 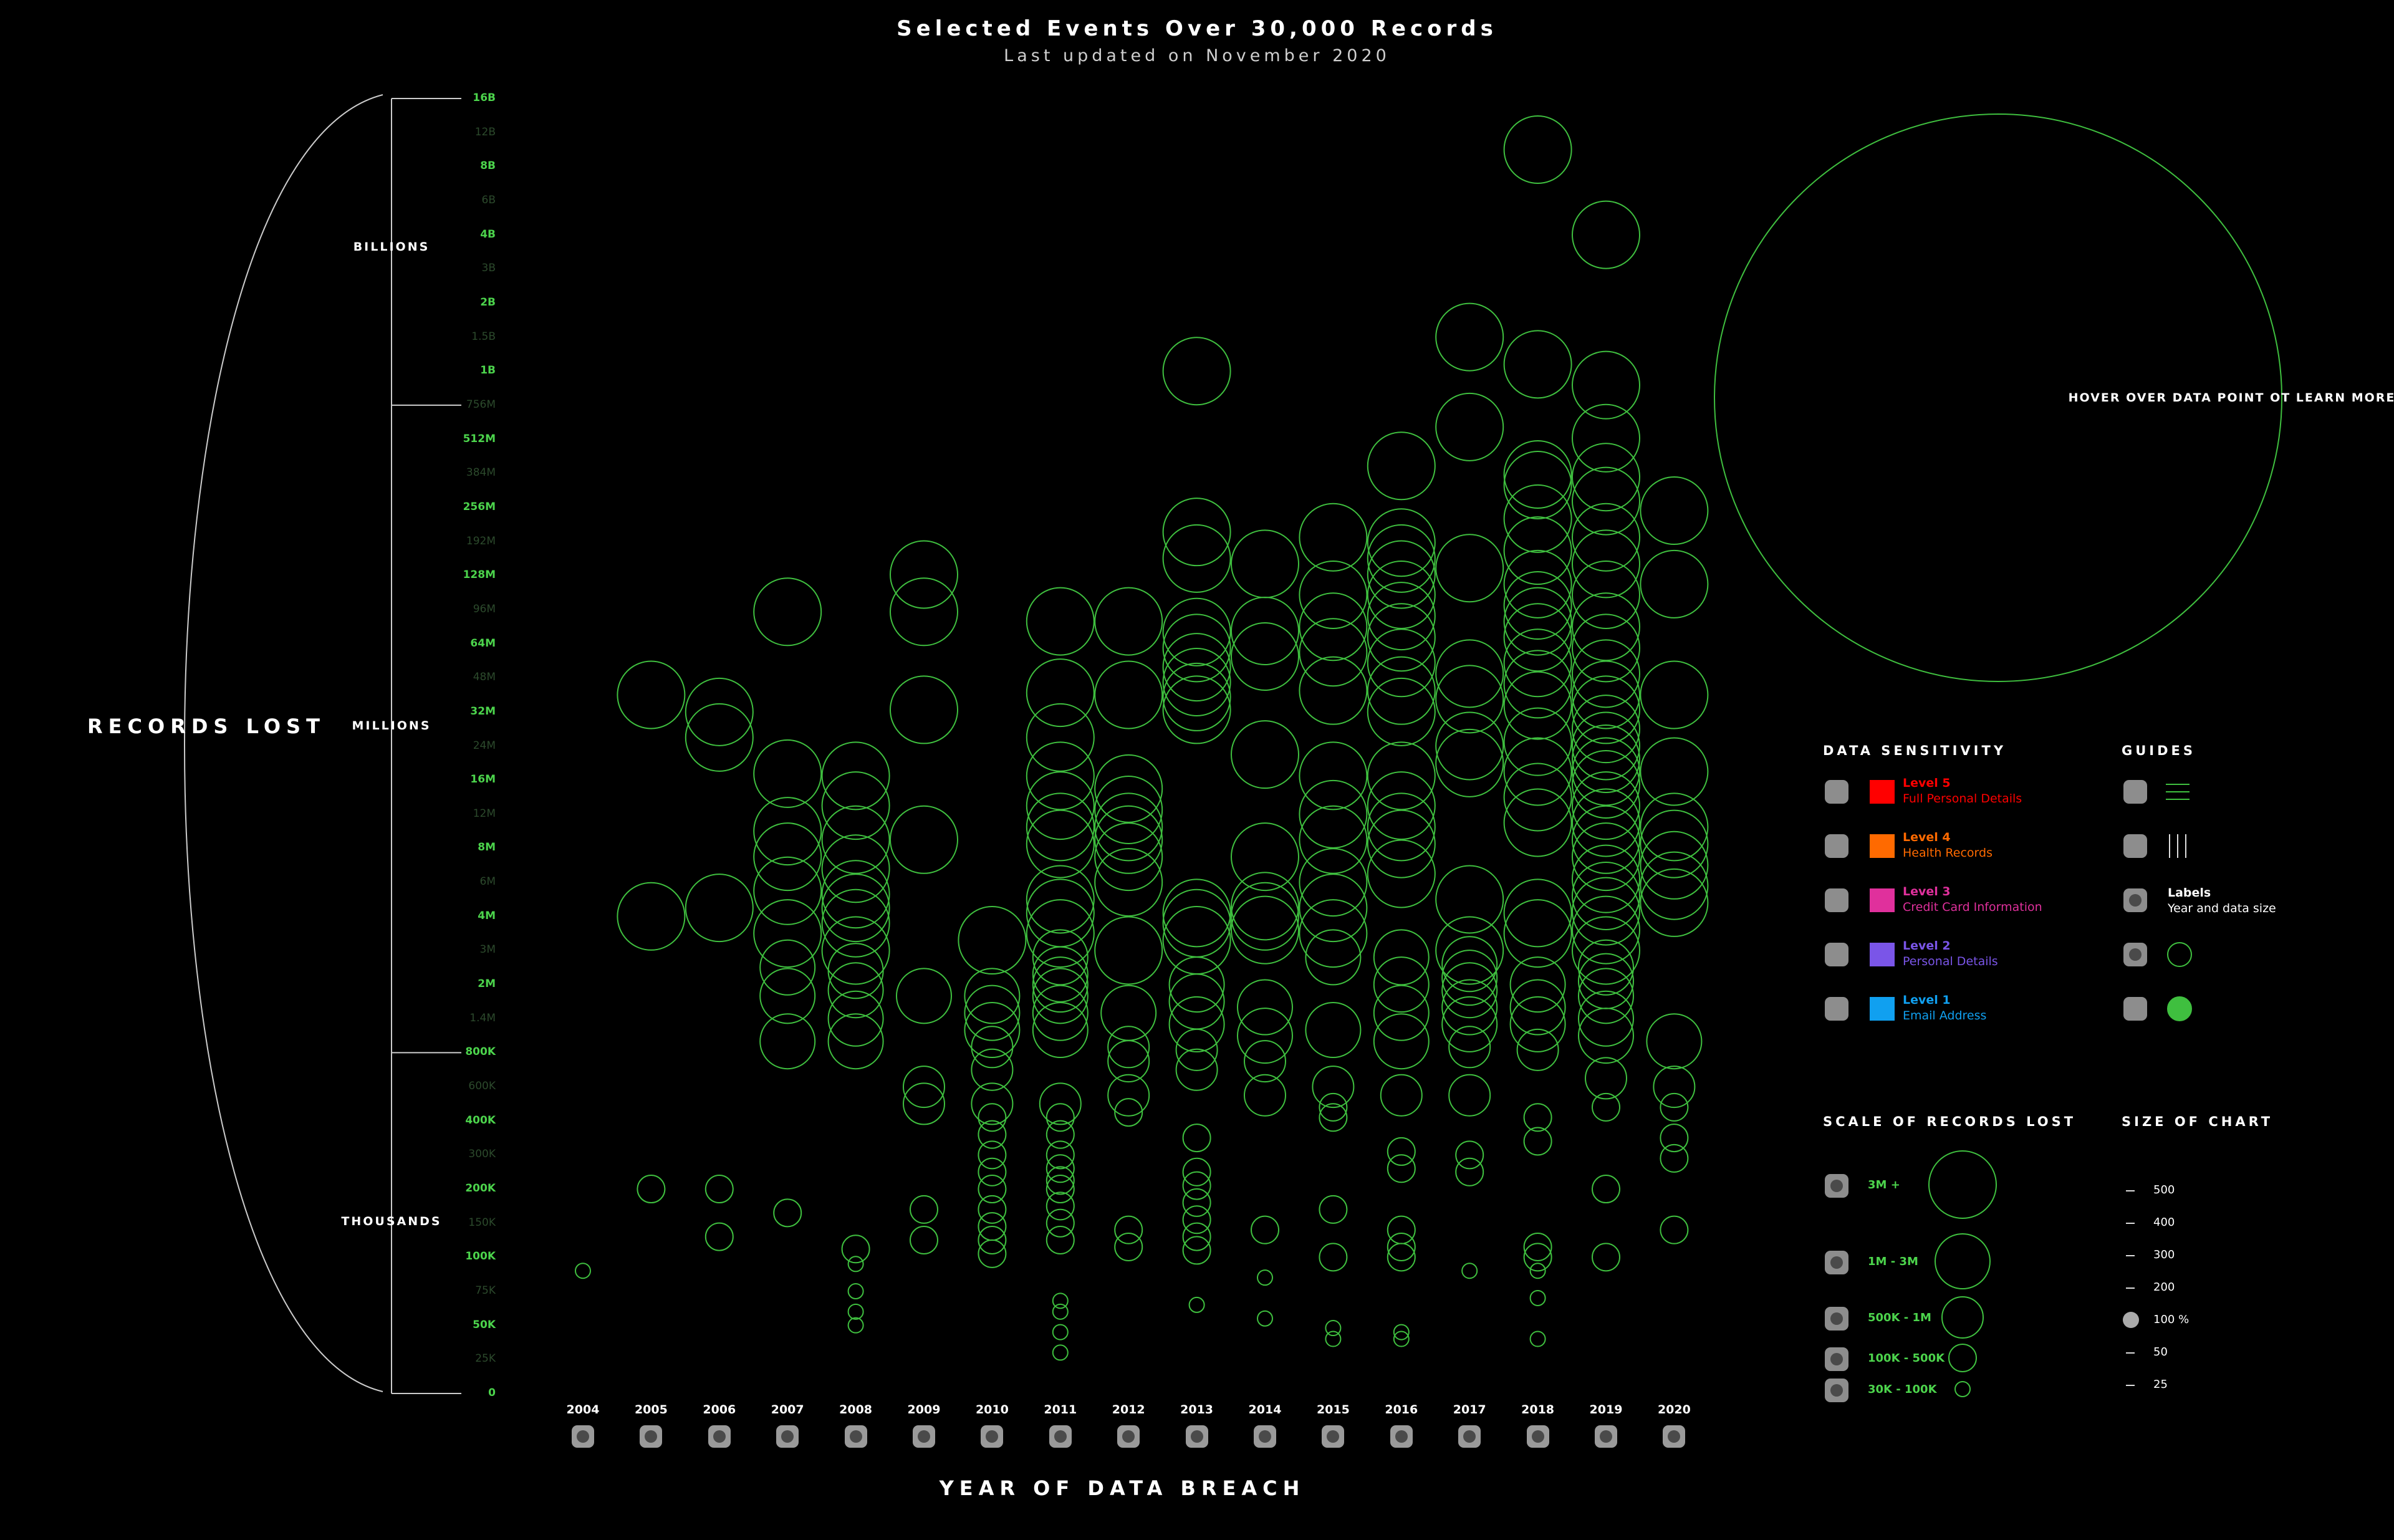 What do you see at coordinates (2135, 792) in the screenshot?
I see `guide-horizontal-toggle` at bounding box center [2135, 792].